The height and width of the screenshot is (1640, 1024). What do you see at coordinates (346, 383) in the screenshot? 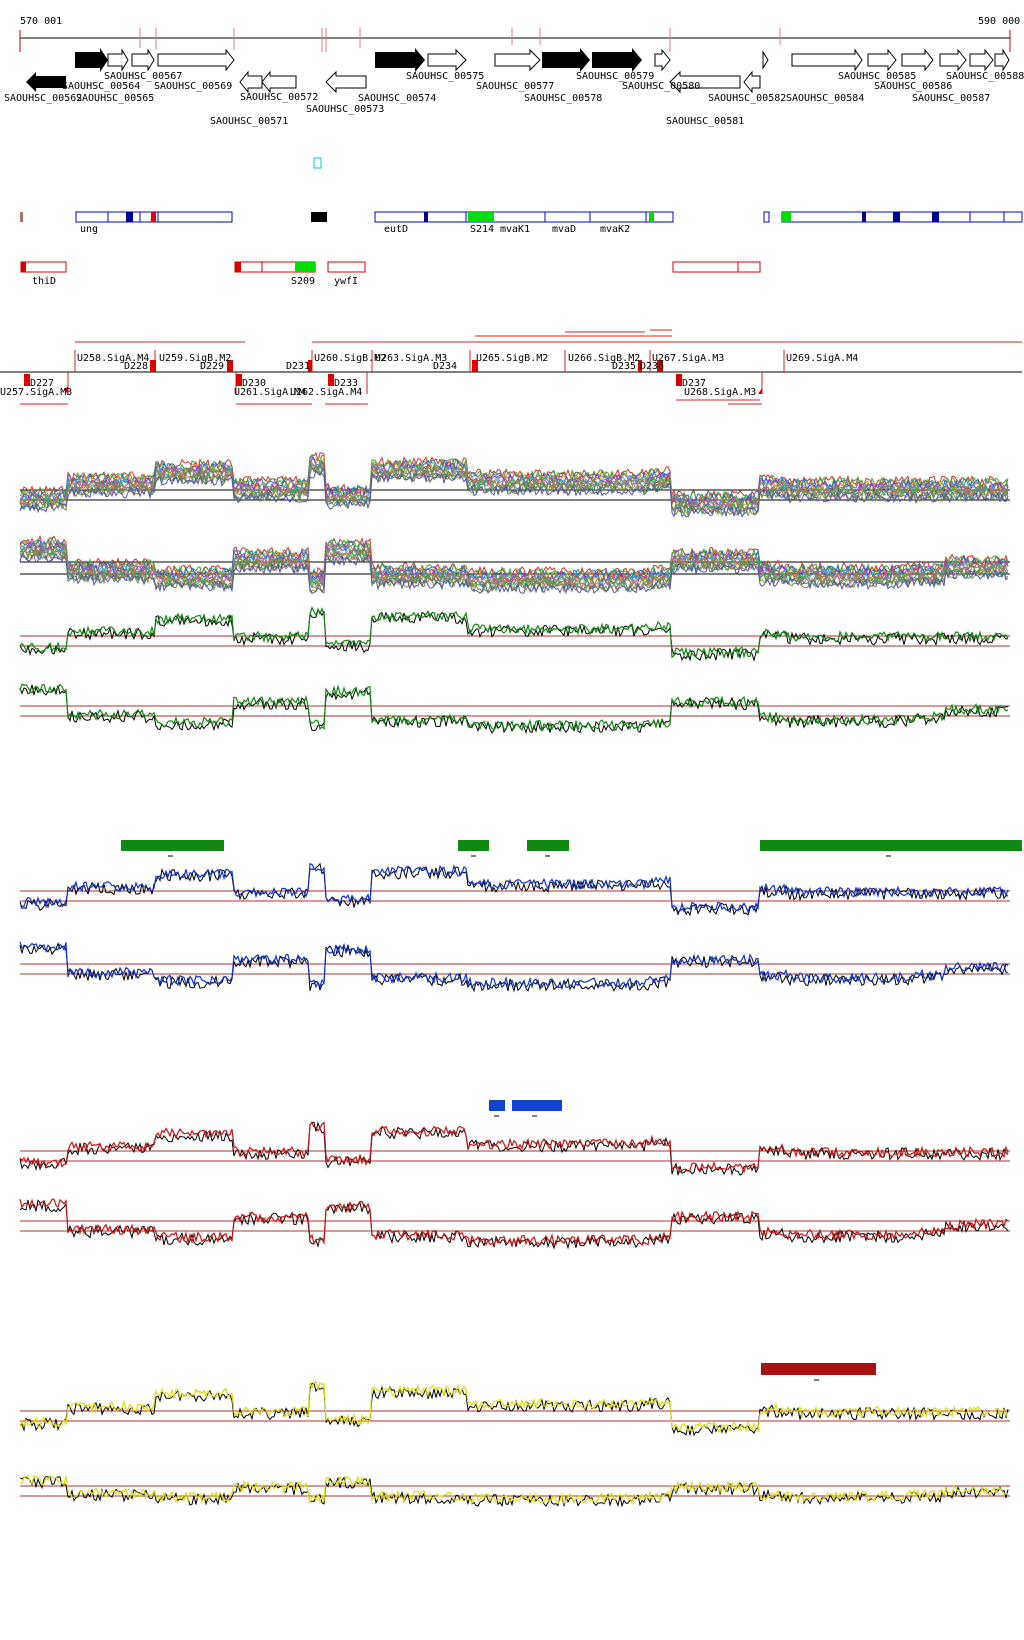
I see `promoter-label: D233` at bounding box center [346, 383].